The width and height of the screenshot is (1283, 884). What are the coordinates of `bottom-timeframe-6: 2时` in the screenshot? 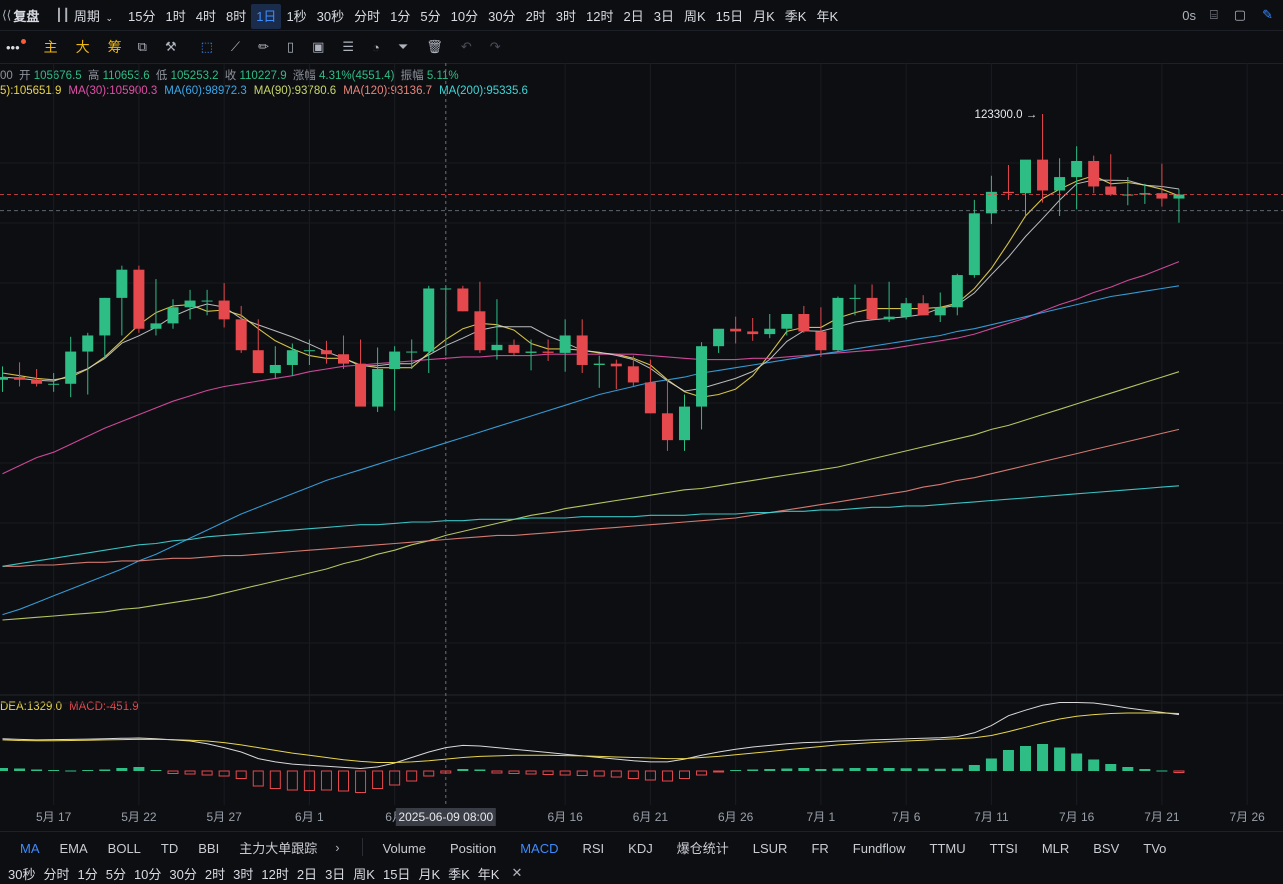 It's located at (215, 874).